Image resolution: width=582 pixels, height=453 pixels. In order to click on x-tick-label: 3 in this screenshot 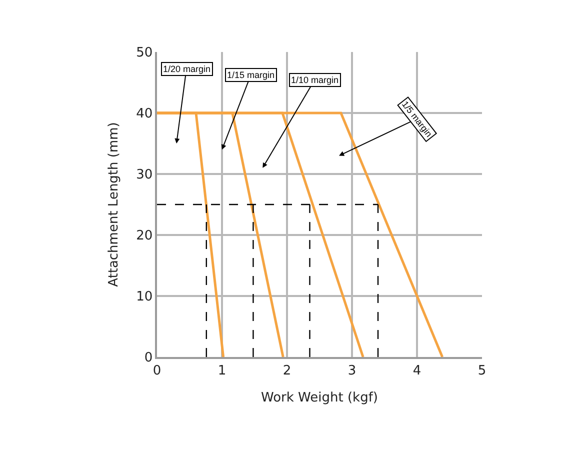, I will do `click(352, 370)`.